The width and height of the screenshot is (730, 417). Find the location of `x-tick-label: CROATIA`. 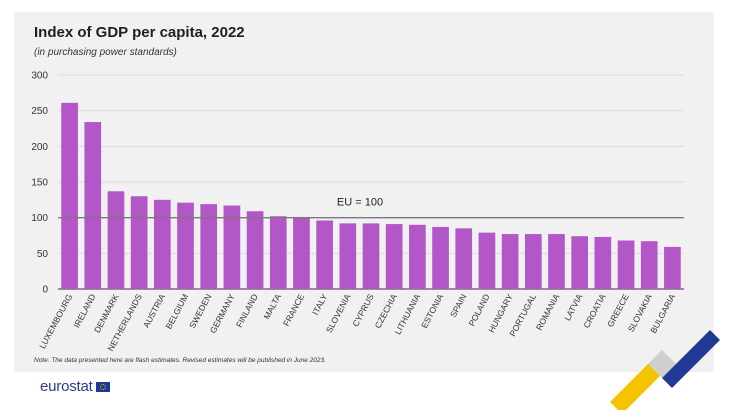

x-tick-label: CROATIA is located at coordinates (594, 311).